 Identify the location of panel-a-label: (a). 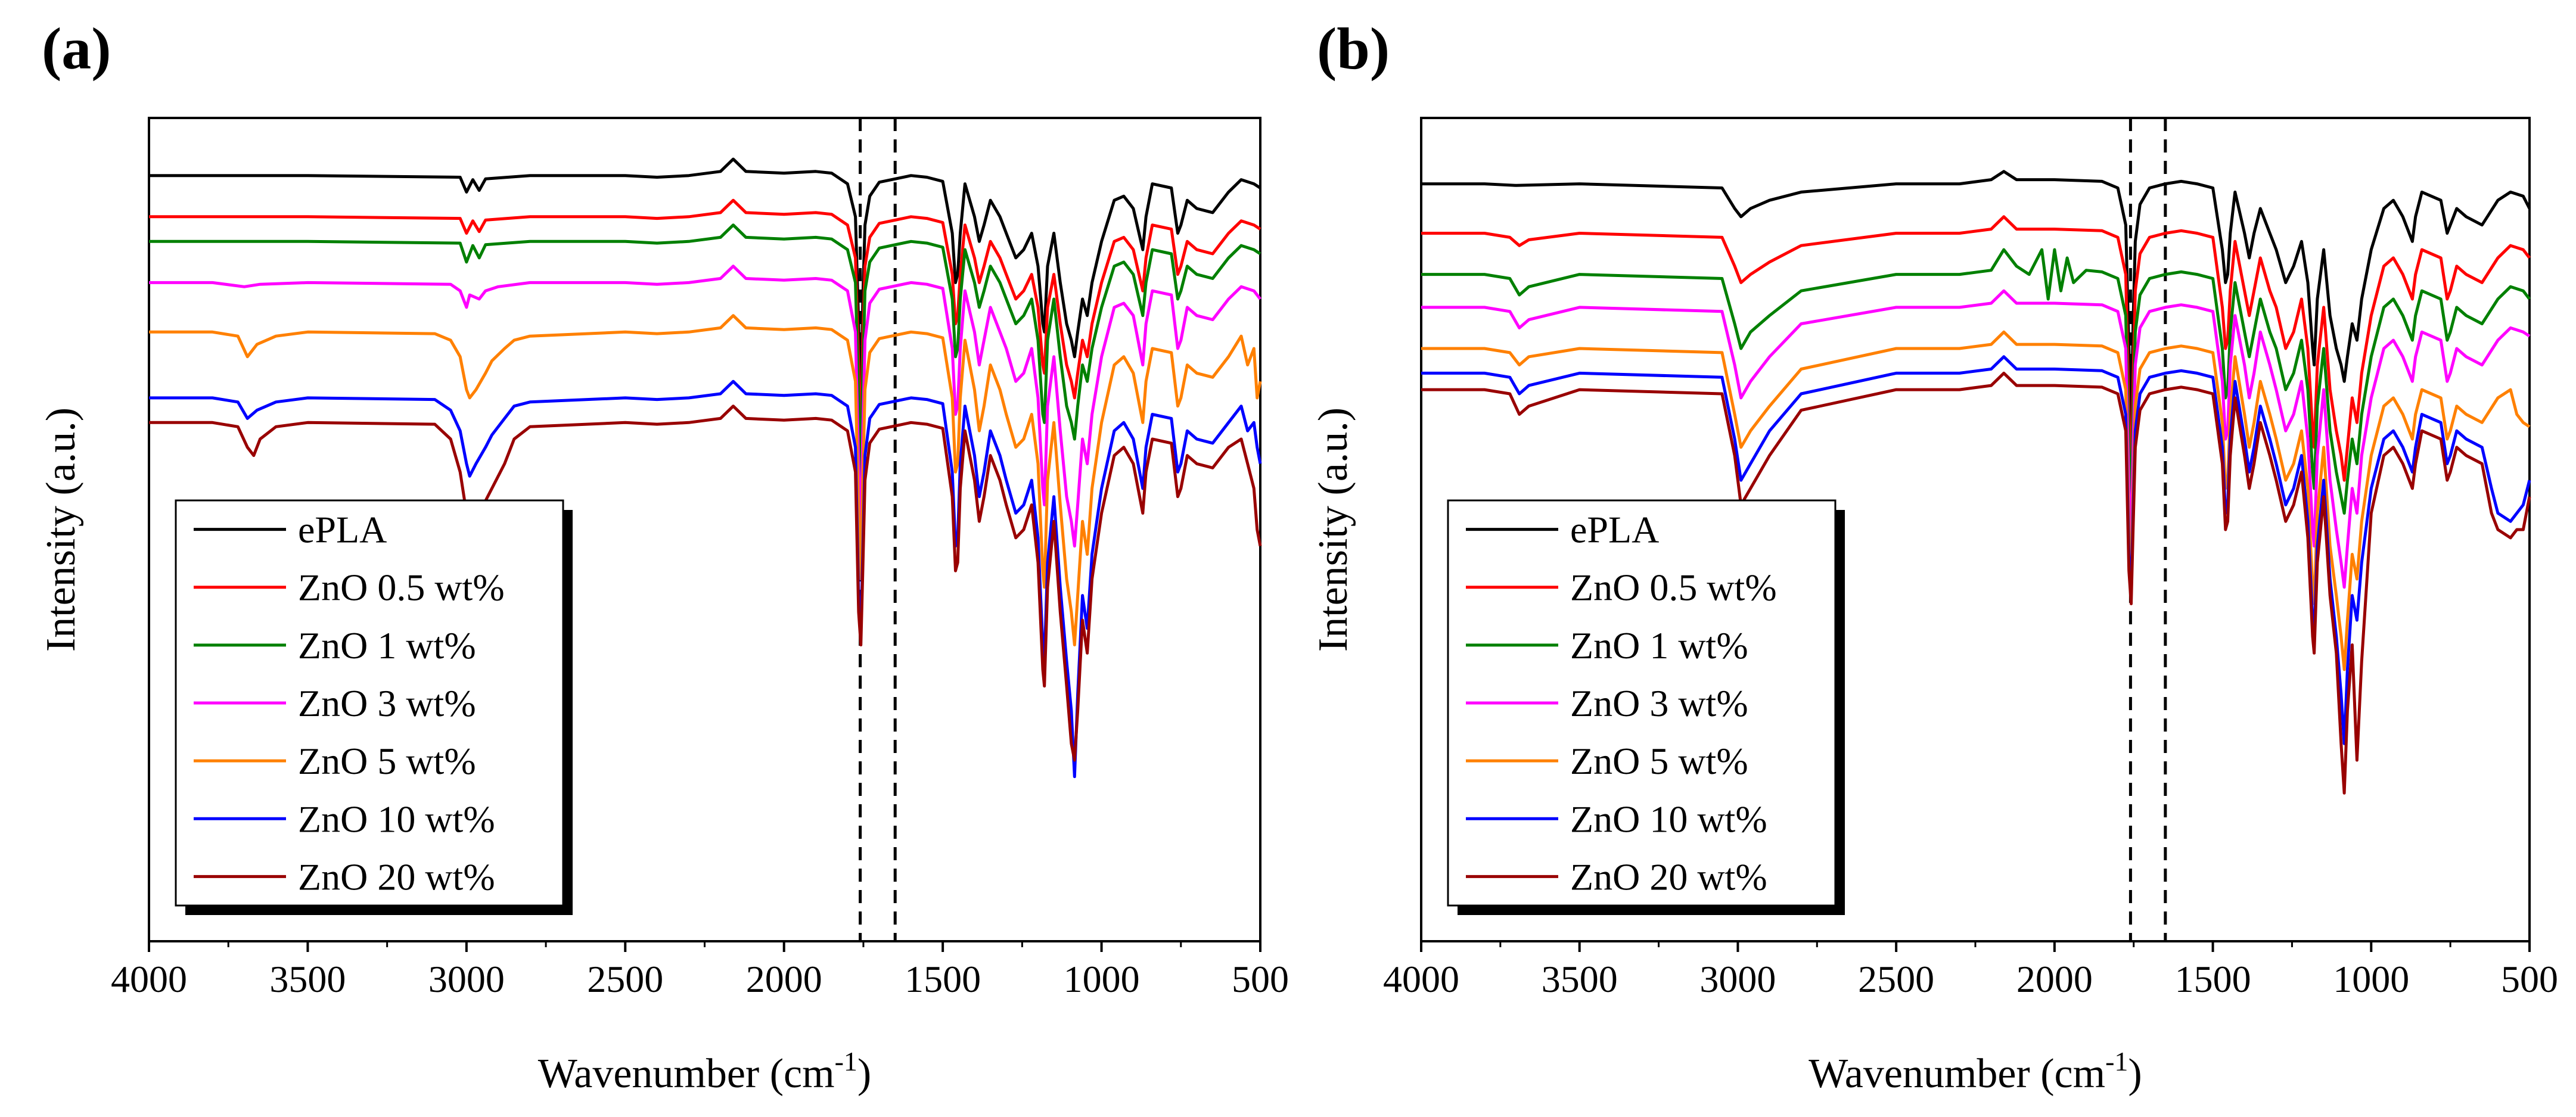
(76, 48).